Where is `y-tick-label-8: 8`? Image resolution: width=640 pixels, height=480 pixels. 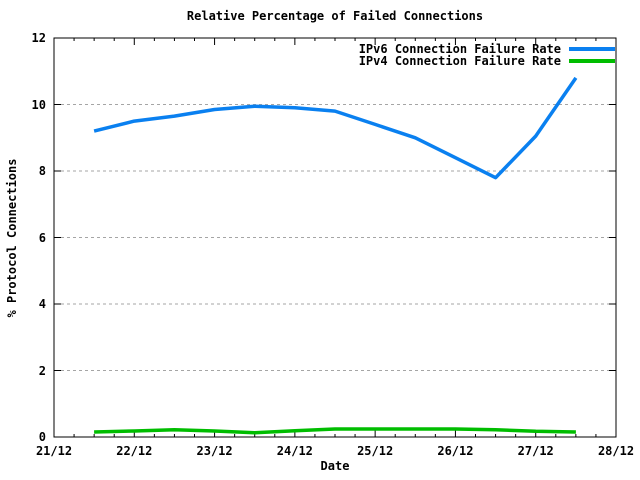 y-tick-label-8: 8 is located at coordinates (42, 171).